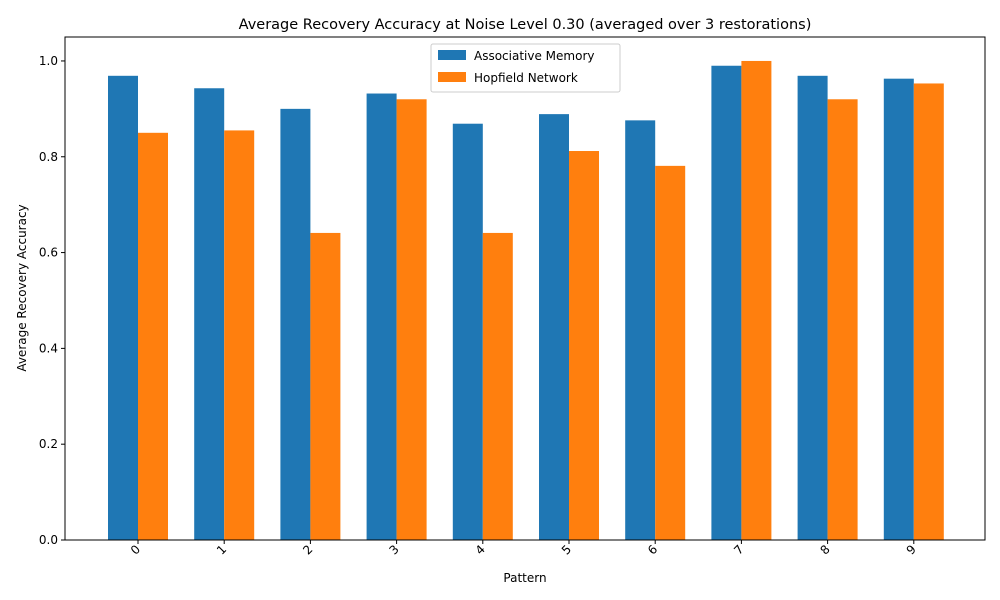 Image resolution: width=1000 pixels, height=600 pixels. What do you see at coordinates (534, 56) in the screenshot?
I see `legend-label-associative-memory: Associative Memory` at bounding box center [534, 56].